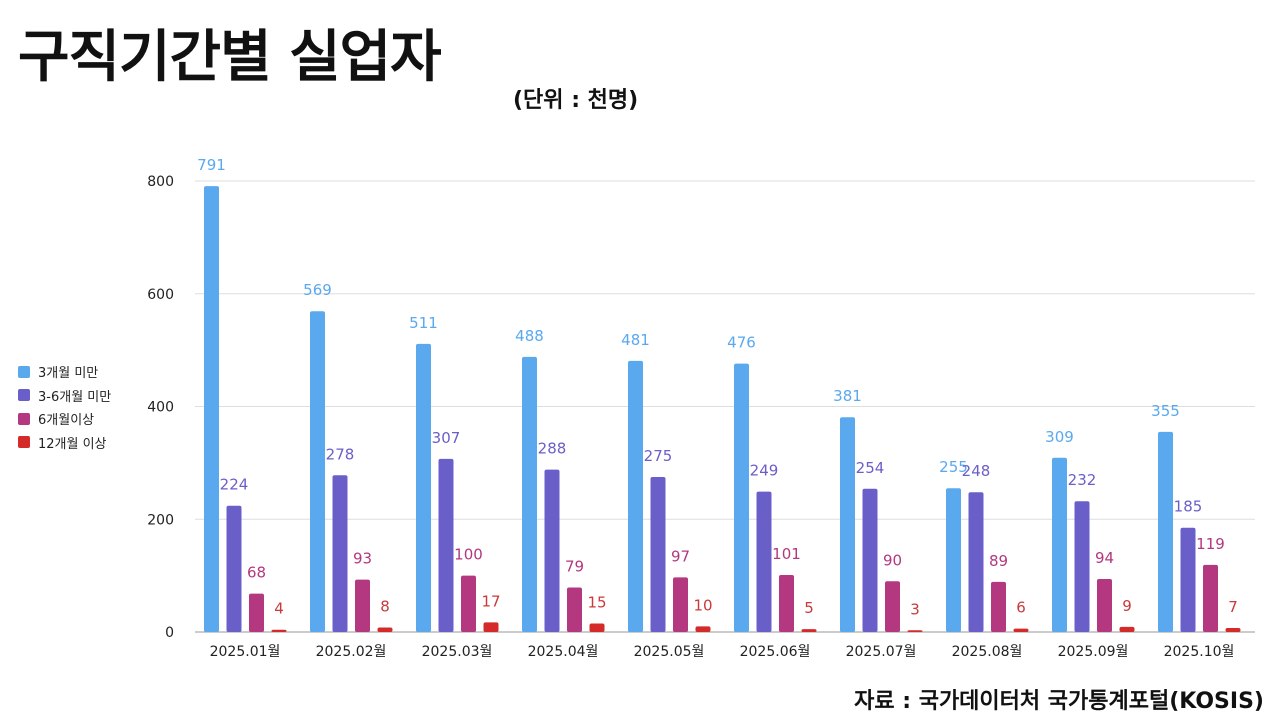 The width and height of the screenshot is (1281, 728). I want to click on data-label: 9, so click(1127, 606).